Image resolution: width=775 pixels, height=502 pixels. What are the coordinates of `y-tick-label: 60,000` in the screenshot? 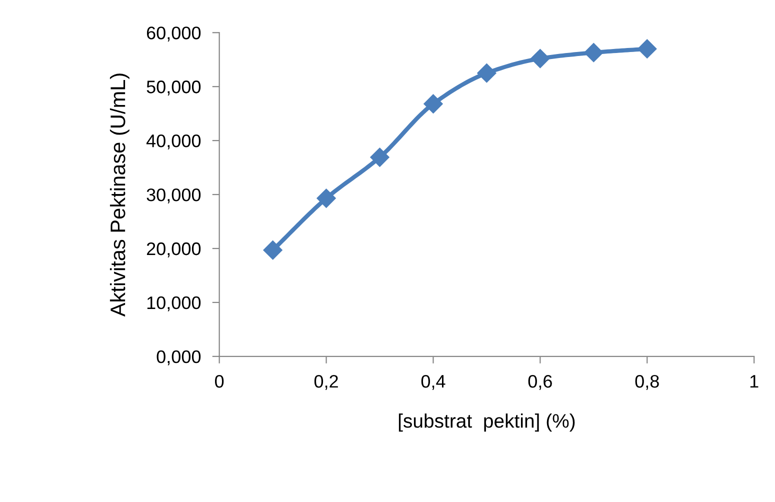 It's located at (173, 34).